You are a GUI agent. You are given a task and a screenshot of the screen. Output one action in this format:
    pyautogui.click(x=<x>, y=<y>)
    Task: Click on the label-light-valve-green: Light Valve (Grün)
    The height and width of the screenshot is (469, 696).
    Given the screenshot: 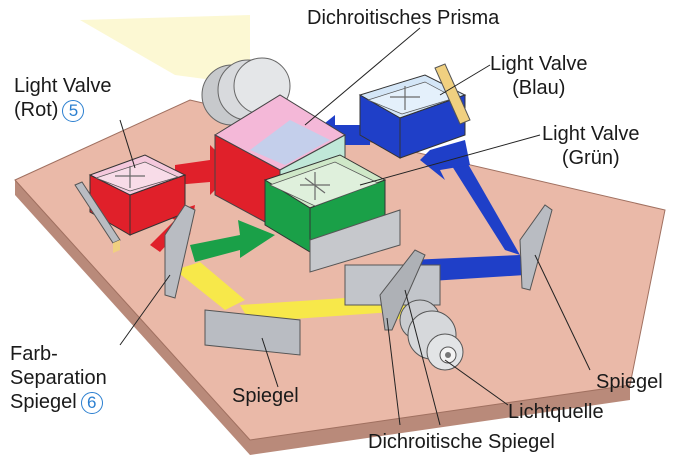 What is the action you would take?
    pyautogui.click(x=590, y=146)
    